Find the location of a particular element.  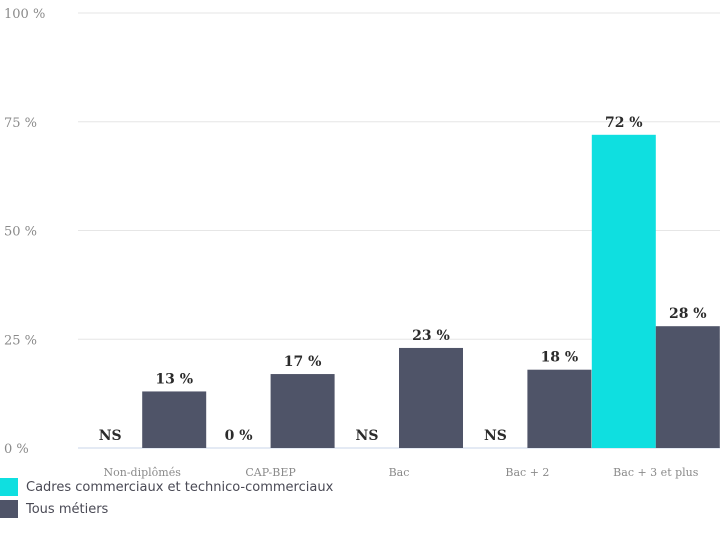

y-tick-label: 75 % is located at coordinates (20, 123).